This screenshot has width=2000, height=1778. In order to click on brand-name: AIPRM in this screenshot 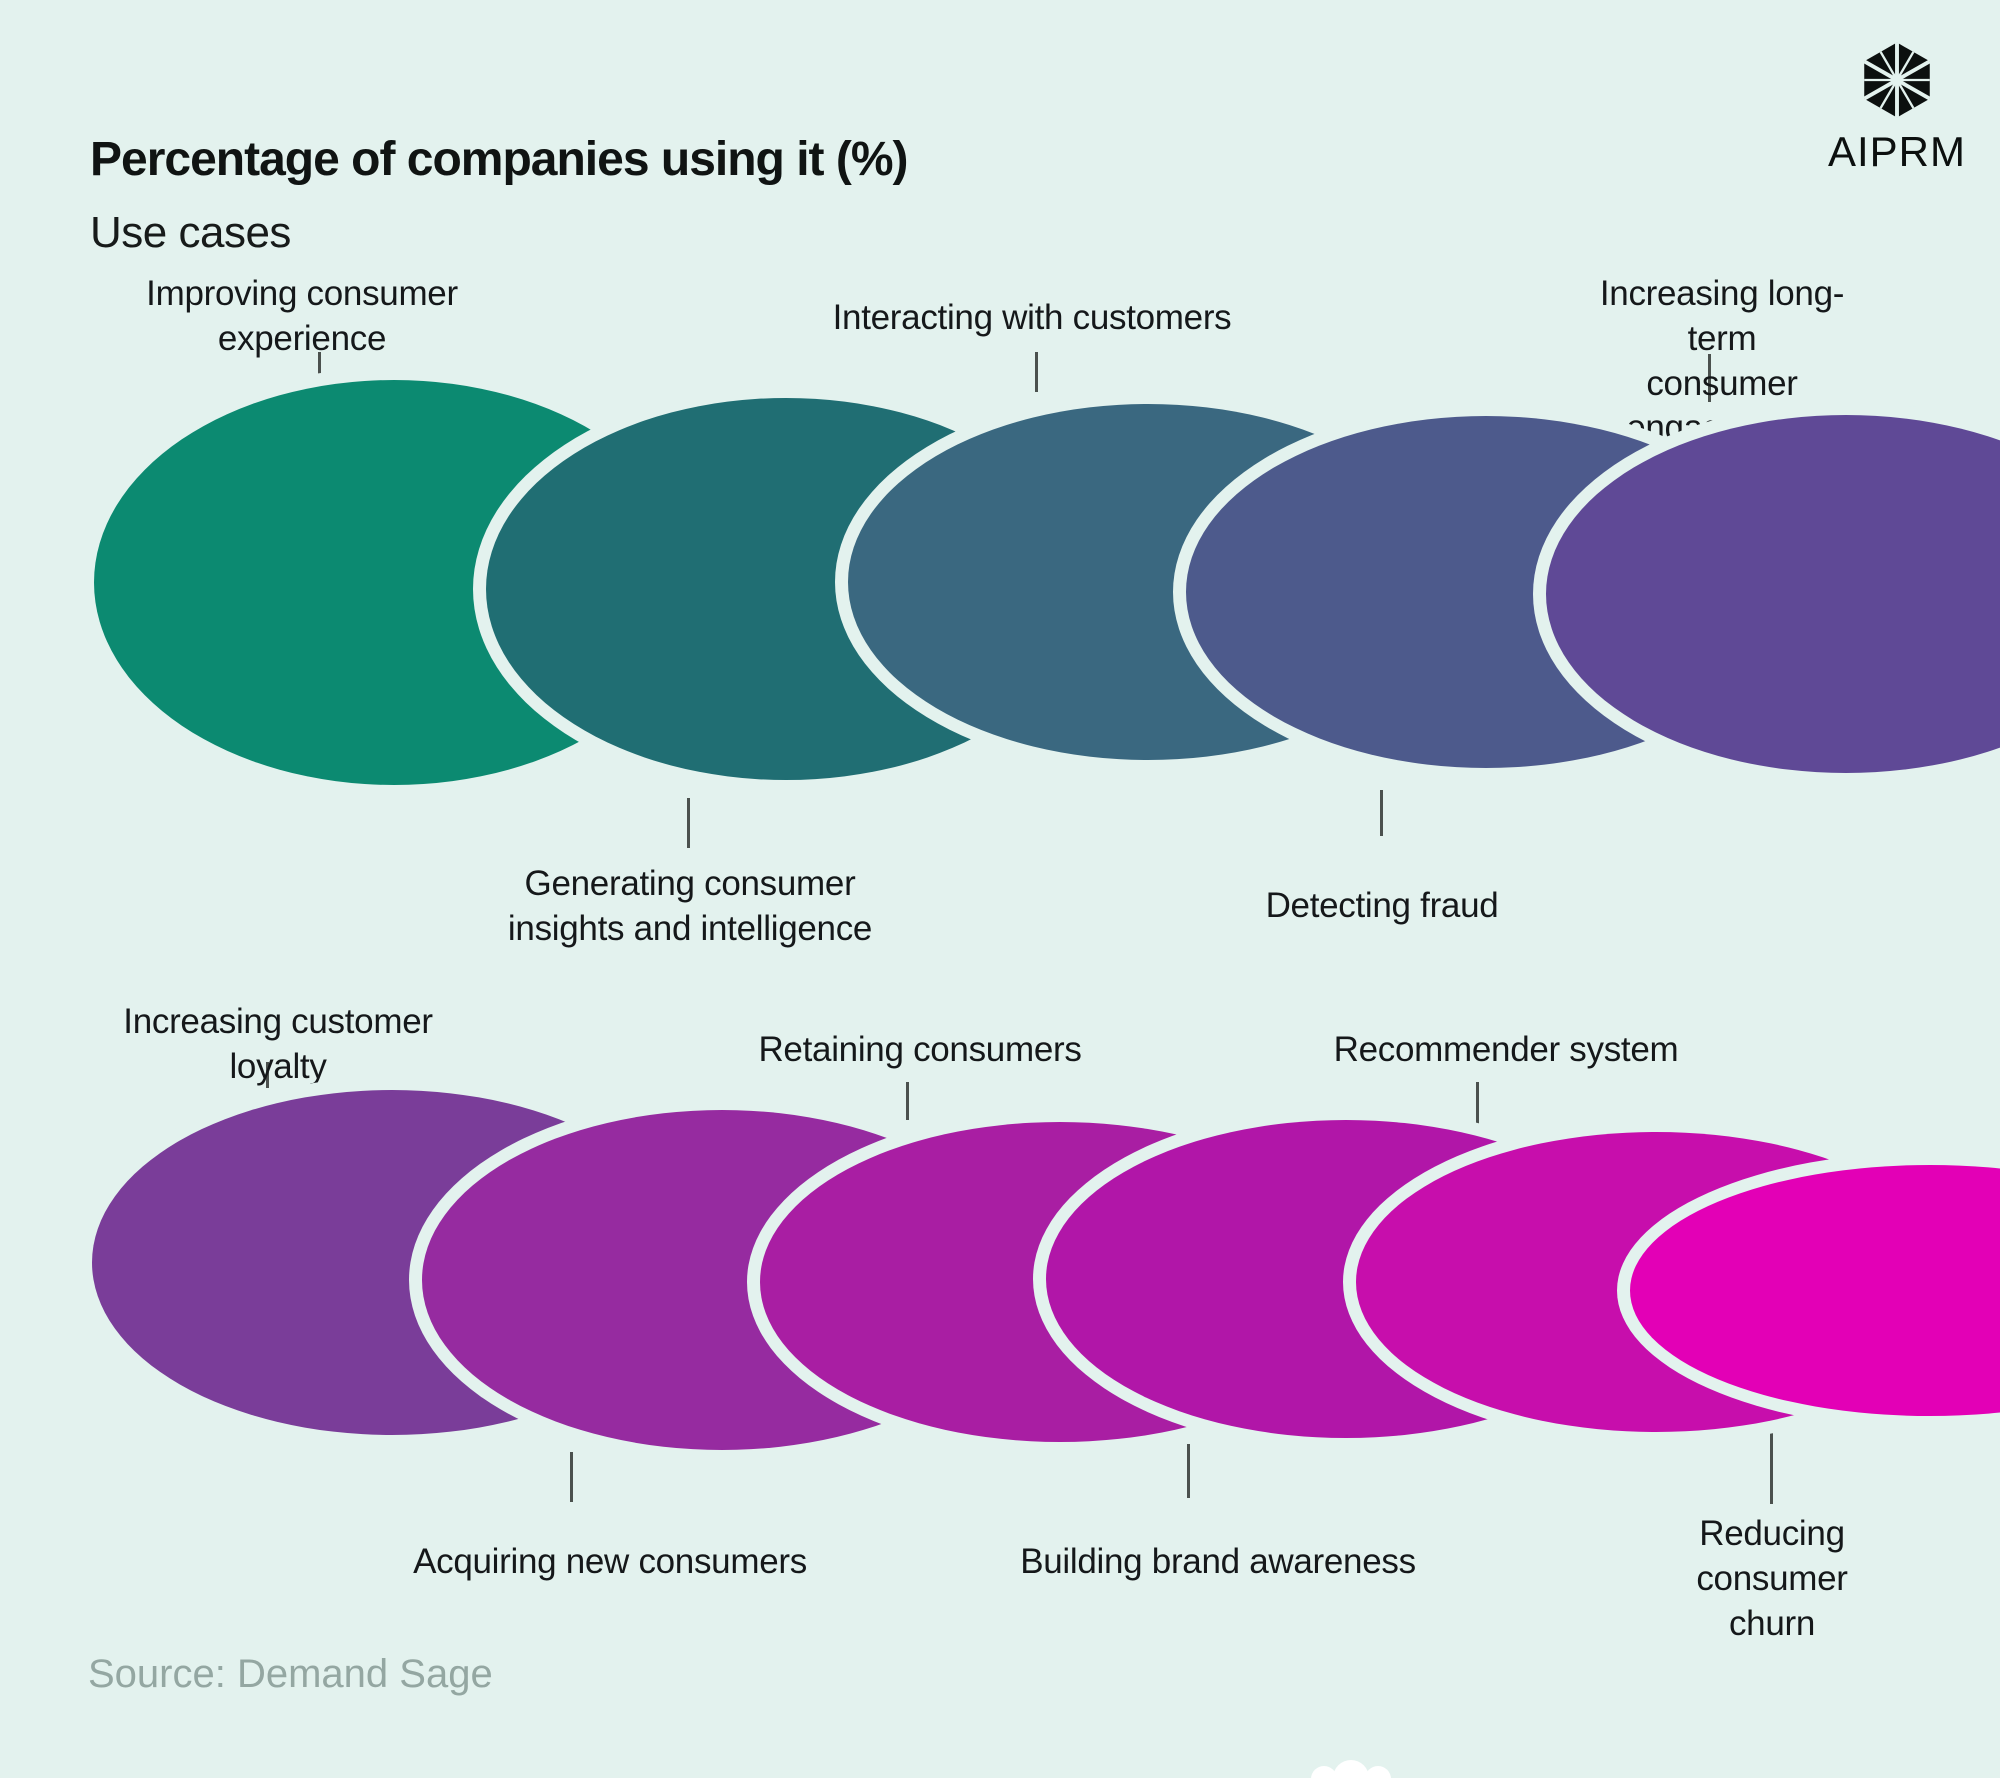, I will do `click(1896, 151)`.